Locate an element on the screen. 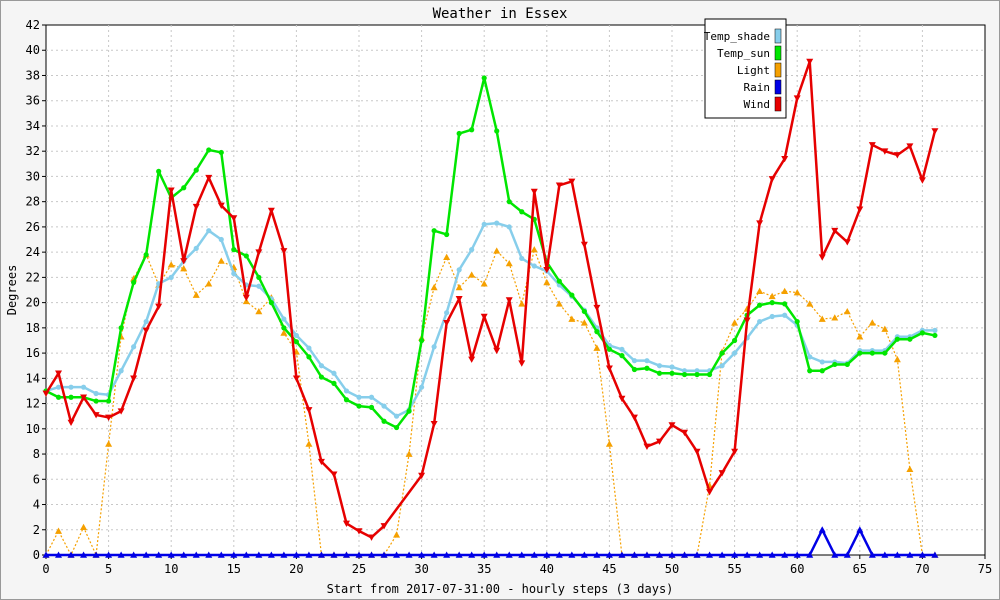  legend-label: Temp_sun is located at coordinates (743, 53).